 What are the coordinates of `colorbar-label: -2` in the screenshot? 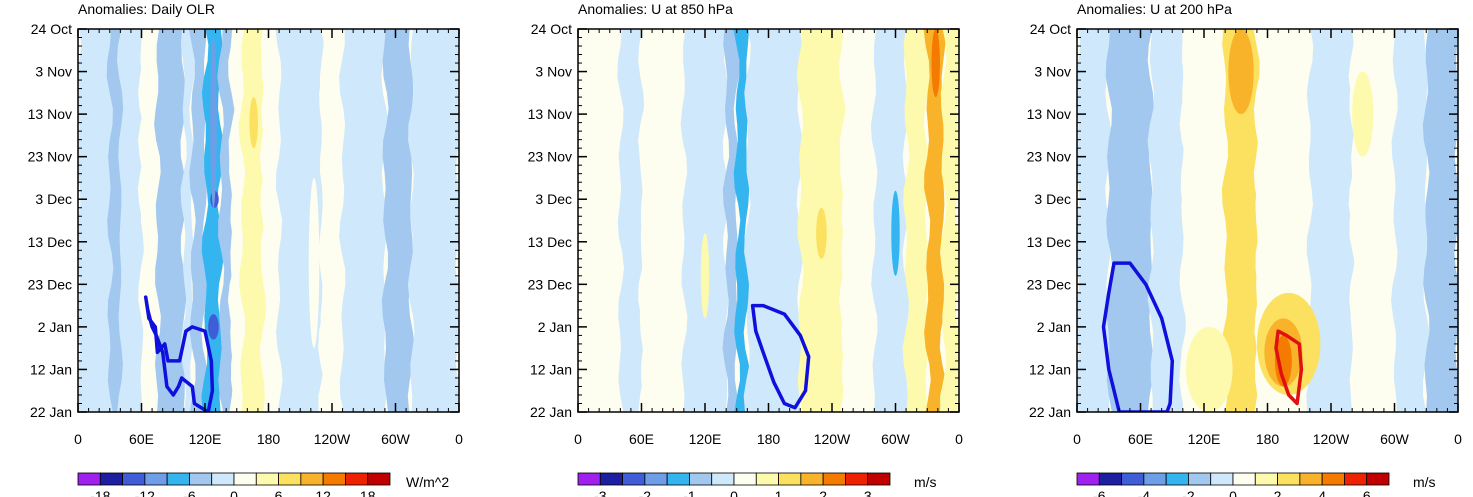 It's located at (645, 492).